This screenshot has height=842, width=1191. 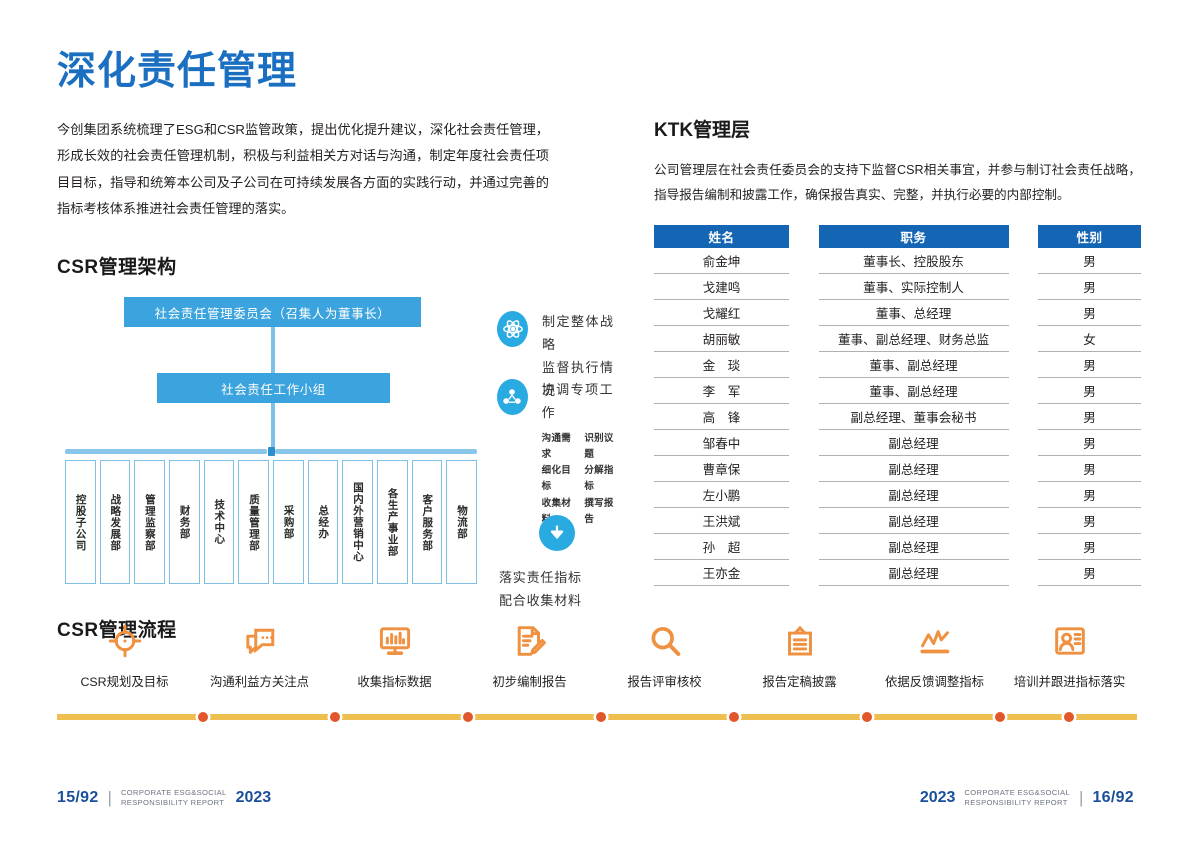 I want to click on org-horizontal-bus, so click(x=271, y=452).